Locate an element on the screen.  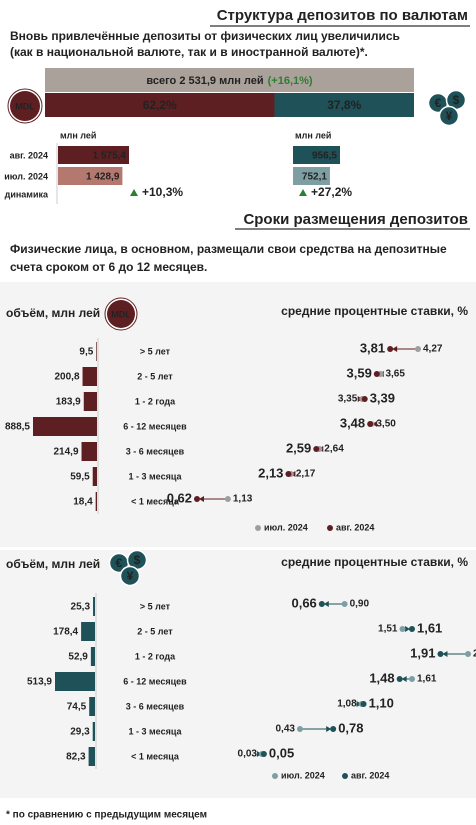
up-arrow is located at coordinates (303, 192).